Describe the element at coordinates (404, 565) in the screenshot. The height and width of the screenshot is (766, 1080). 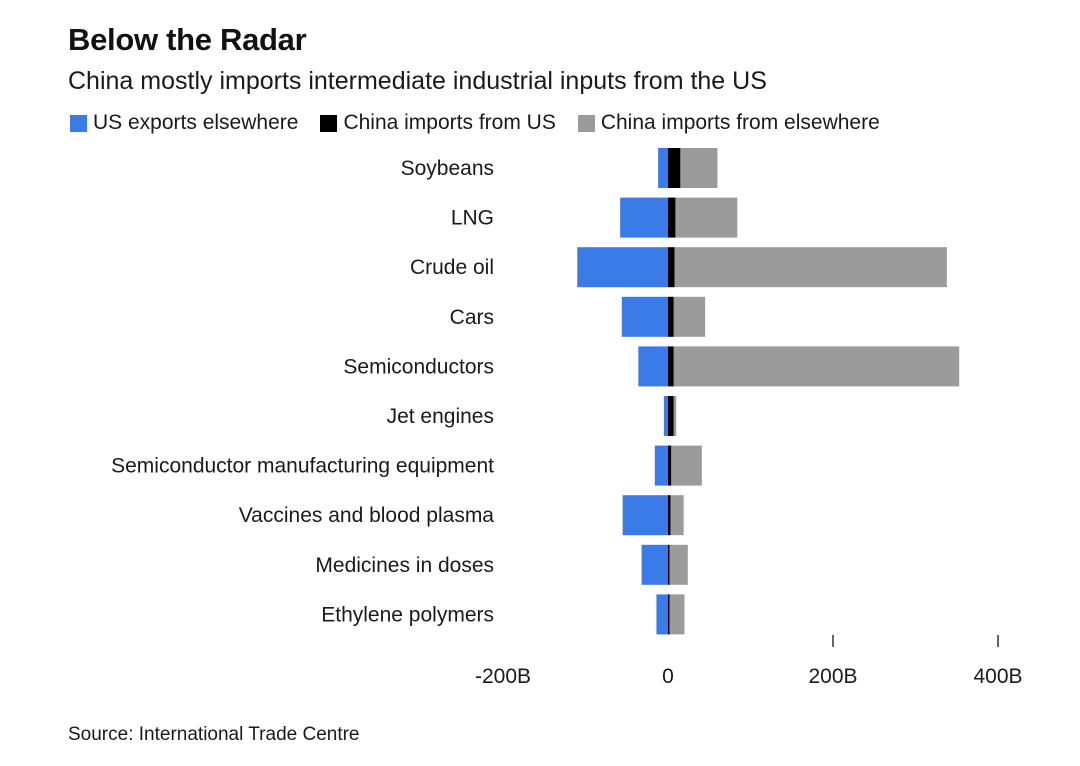
I see `category-label: Medicines in doses` at that location.